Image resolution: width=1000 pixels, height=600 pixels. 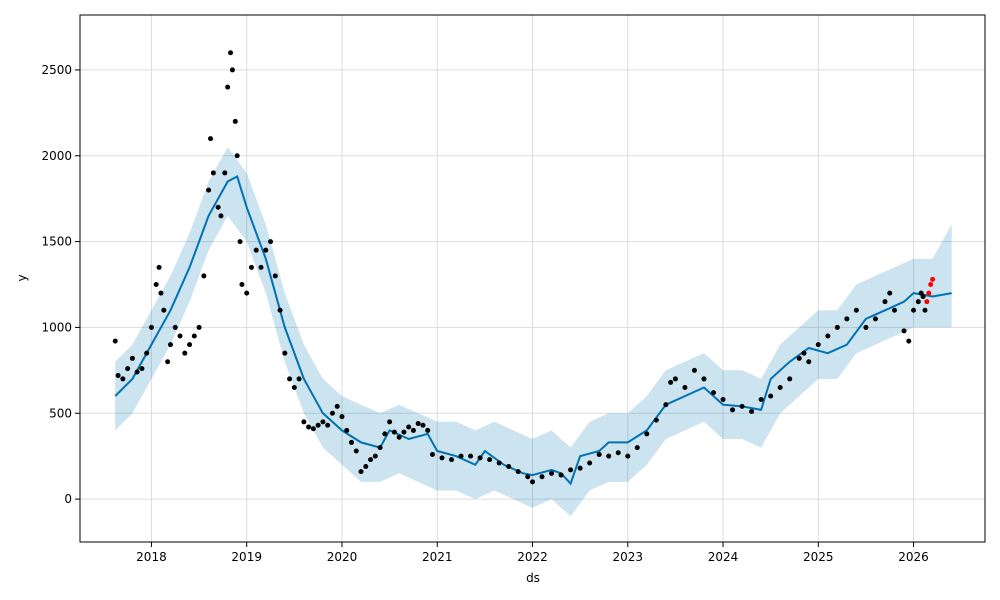 I want to click on y-tick-label: 1000, so click(x=56, y=327).